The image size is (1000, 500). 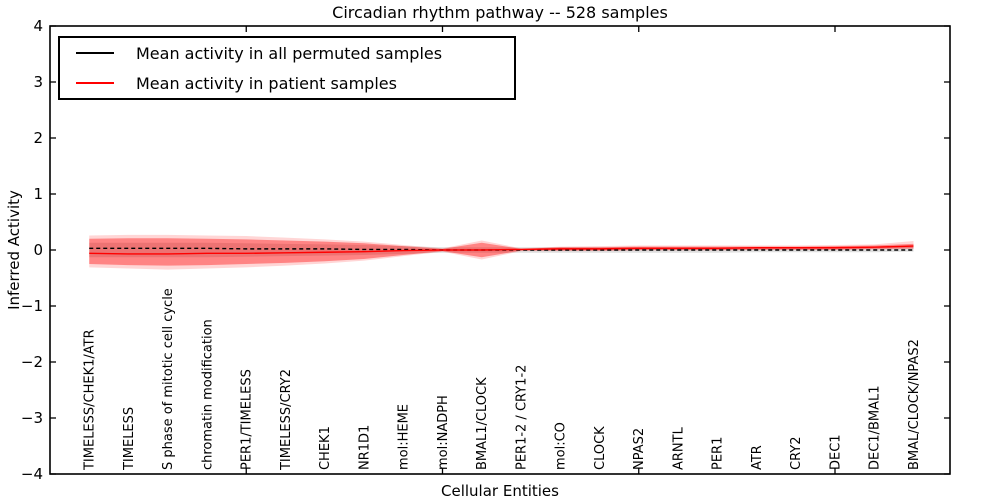 I want to click on legend-entry-permuted: Mean activity in all permuted samples, so click(x=287, y=53).